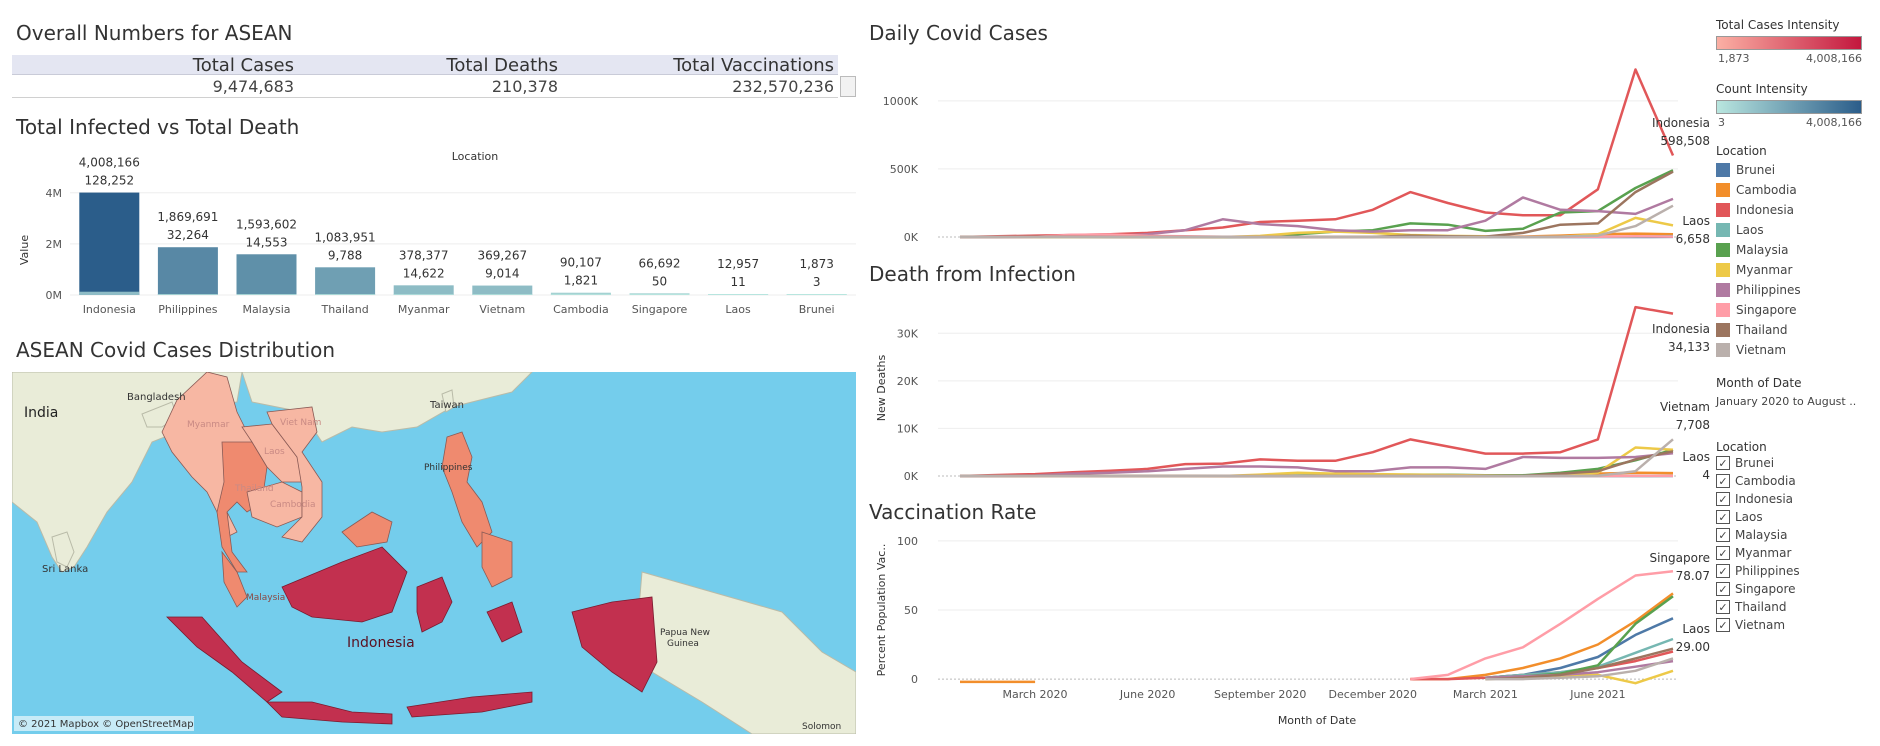 Image resolution: width=1880 pixels, height=746 pixels. I want to click on filter-item-singapore: ✓ Singapore, so click(1796, 589).